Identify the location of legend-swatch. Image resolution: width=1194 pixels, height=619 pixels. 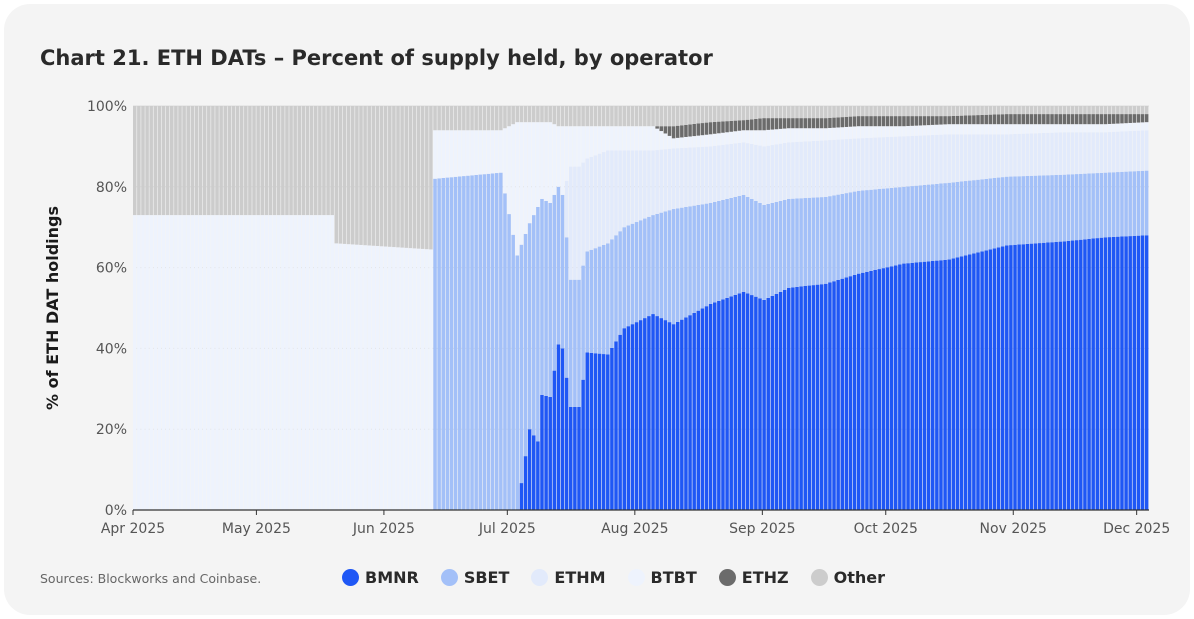
(449, 577).